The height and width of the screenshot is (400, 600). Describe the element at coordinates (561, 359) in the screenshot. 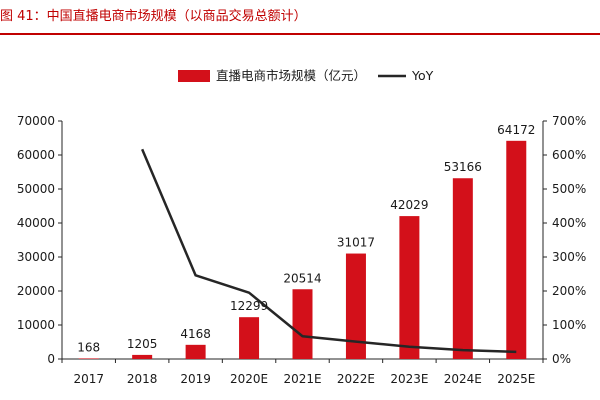

I see `right-tick-label: 0%` at that location.